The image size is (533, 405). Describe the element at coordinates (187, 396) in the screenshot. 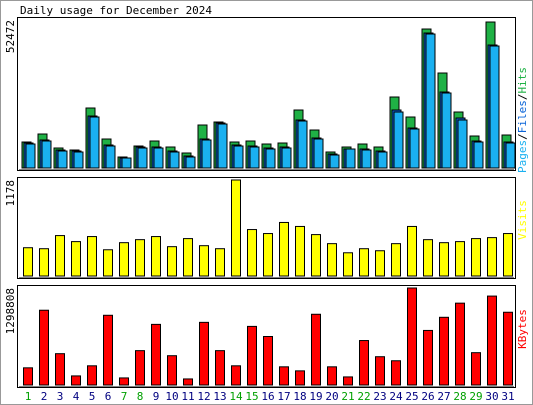

I see `x-tick-label: 11` at that location.